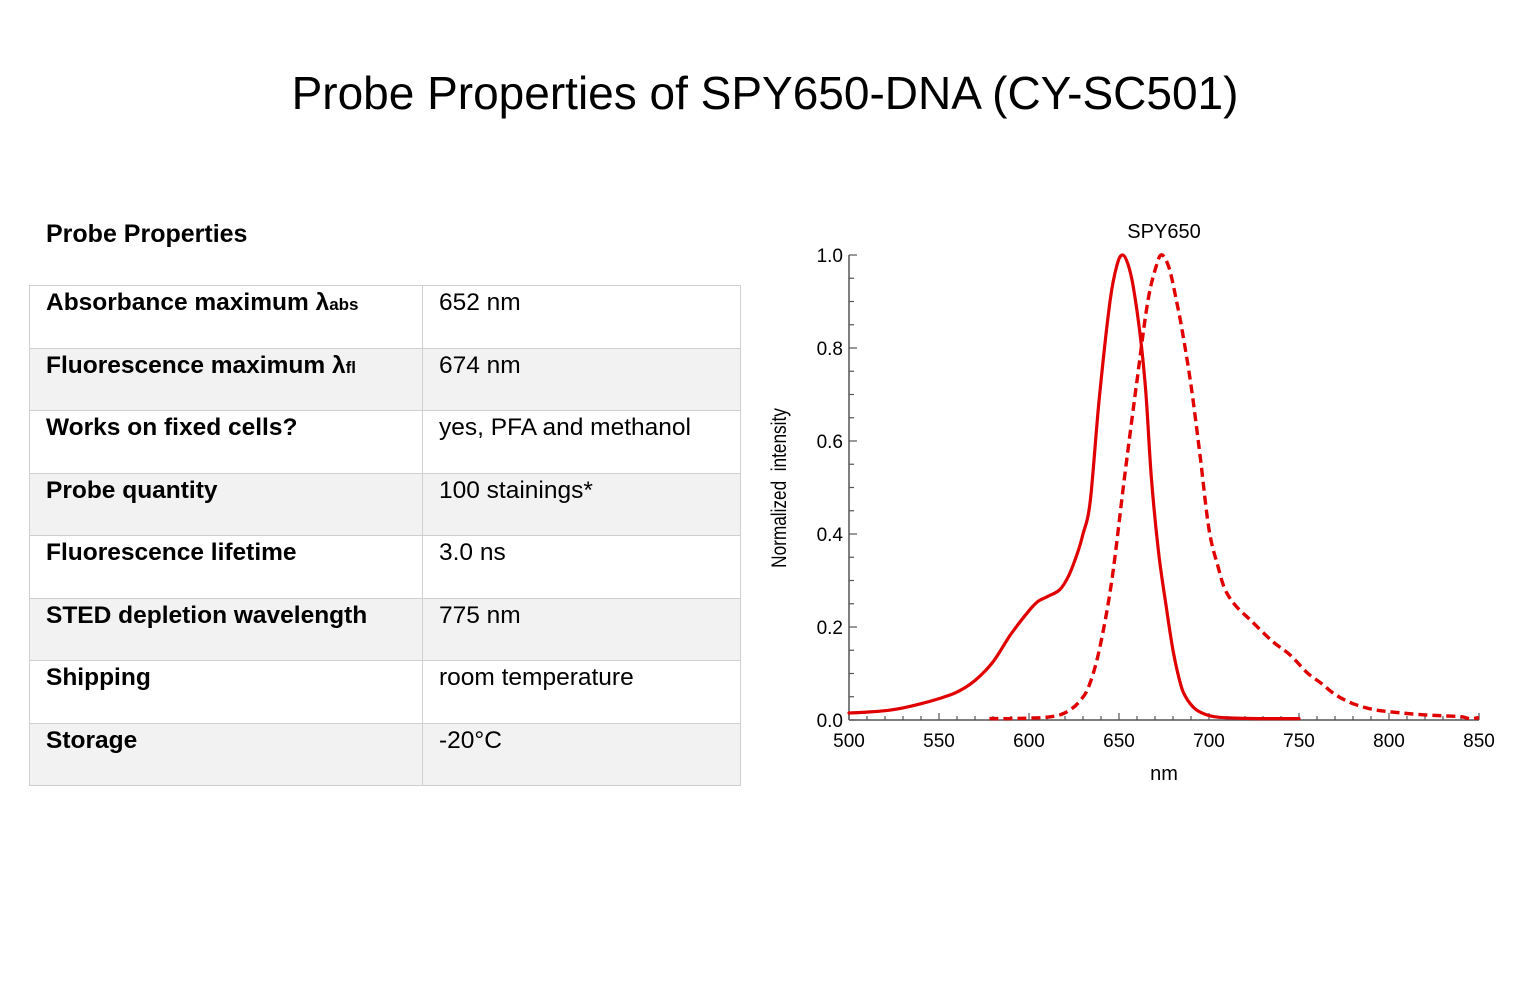  What do you see at coordinates (226, 754) in the screenshot?
I see `property-name: Storage` at bounding box center [226, 754].